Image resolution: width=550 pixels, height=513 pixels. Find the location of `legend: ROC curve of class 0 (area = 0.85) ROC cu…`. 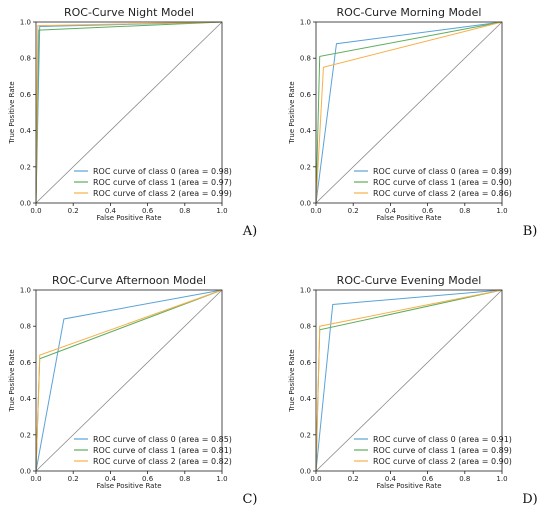

legend: ROC curve of class 0 (area = 0.85) ROC cu… is located at coordinates (153, 450).